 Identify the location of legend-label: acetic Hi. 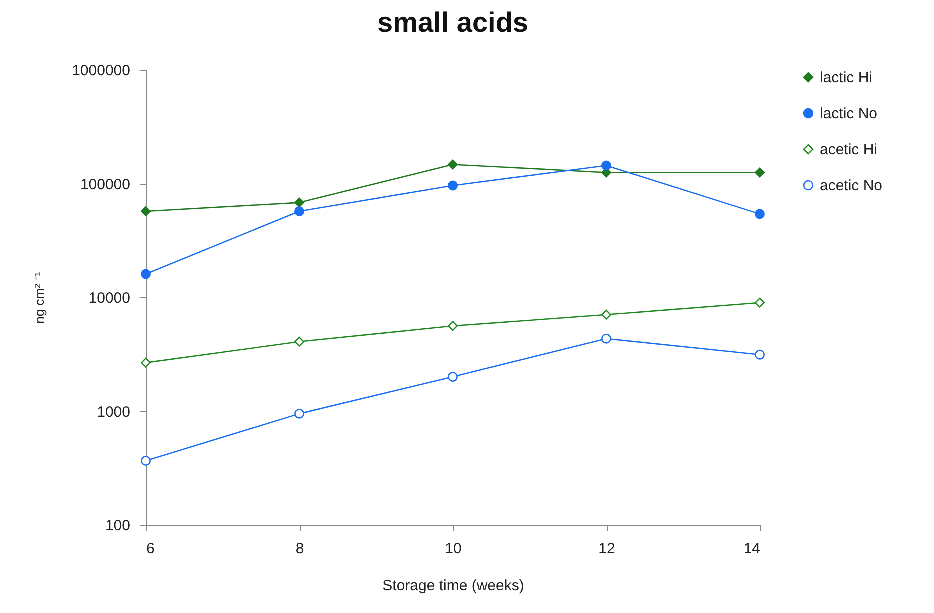
(849, 150).